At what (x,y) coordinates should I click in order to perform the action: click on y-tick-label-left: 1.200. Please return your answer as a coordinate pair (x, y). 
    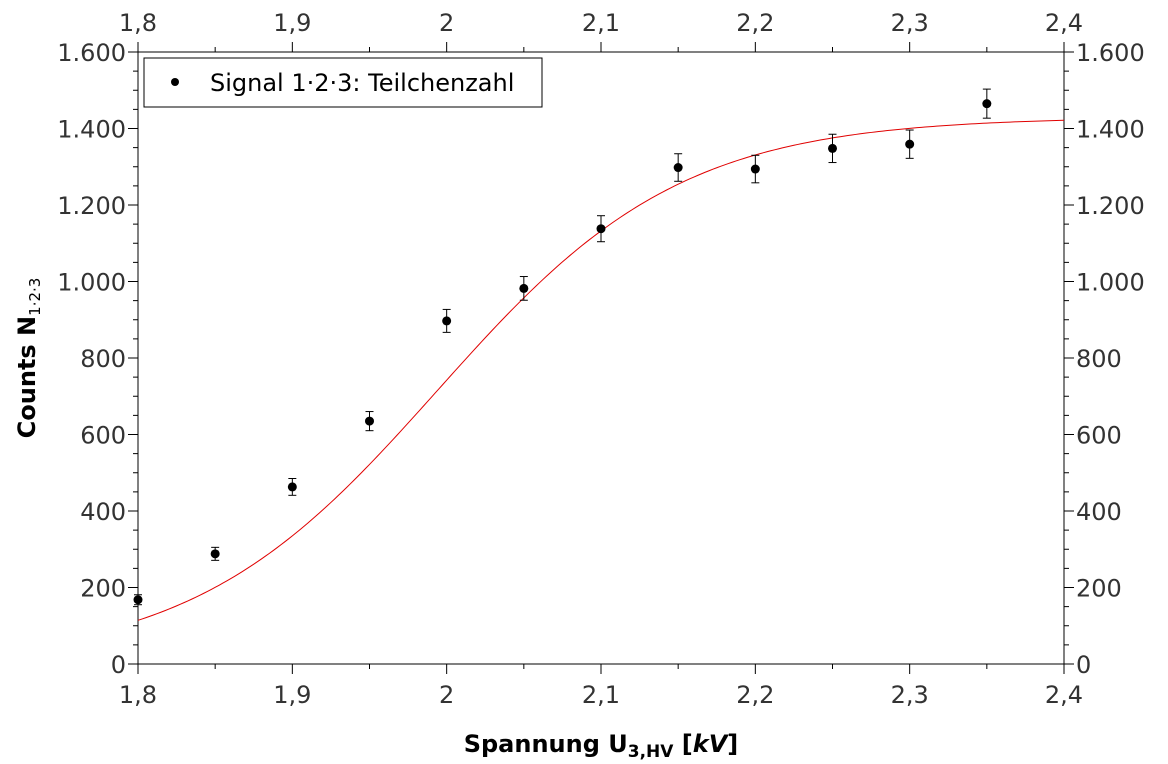
    Looking at the image, I should click on (91, 206).